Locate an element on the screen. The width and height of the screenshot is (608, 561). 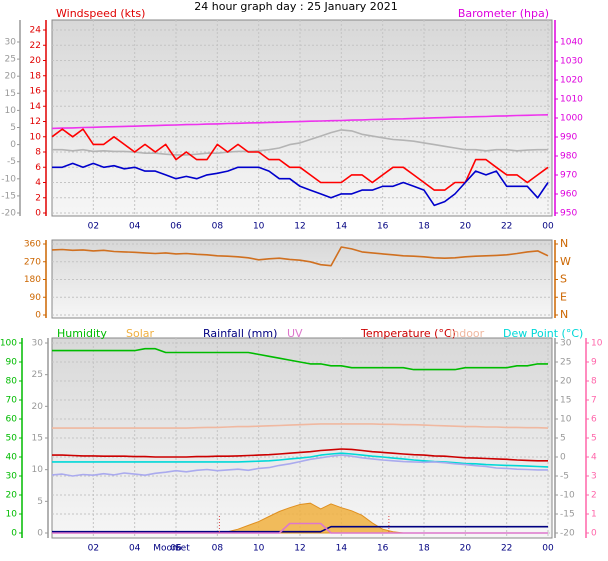
legend-label: Dew Point (°C) is located at coordinates (543, 333).